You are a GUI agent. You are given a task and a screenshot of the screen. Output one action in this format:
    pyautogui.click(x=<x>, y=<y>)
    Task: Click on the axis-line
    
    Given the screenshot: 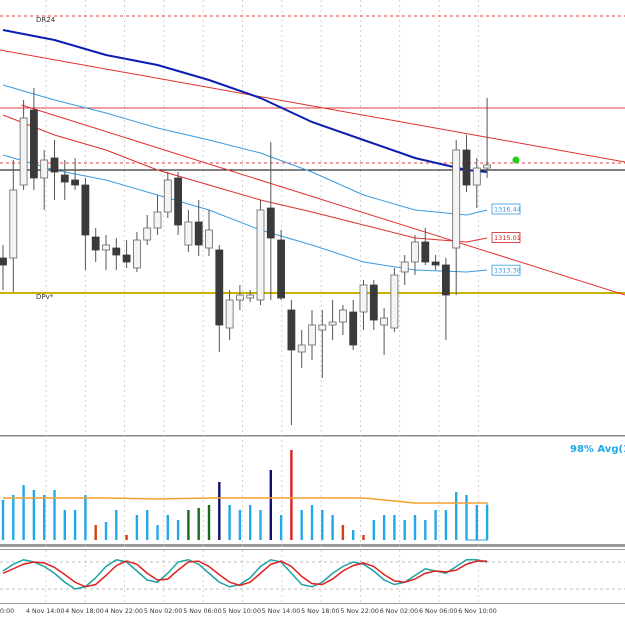 What is the action you would take?
    pyautogui.click(x=312, y=603)
    